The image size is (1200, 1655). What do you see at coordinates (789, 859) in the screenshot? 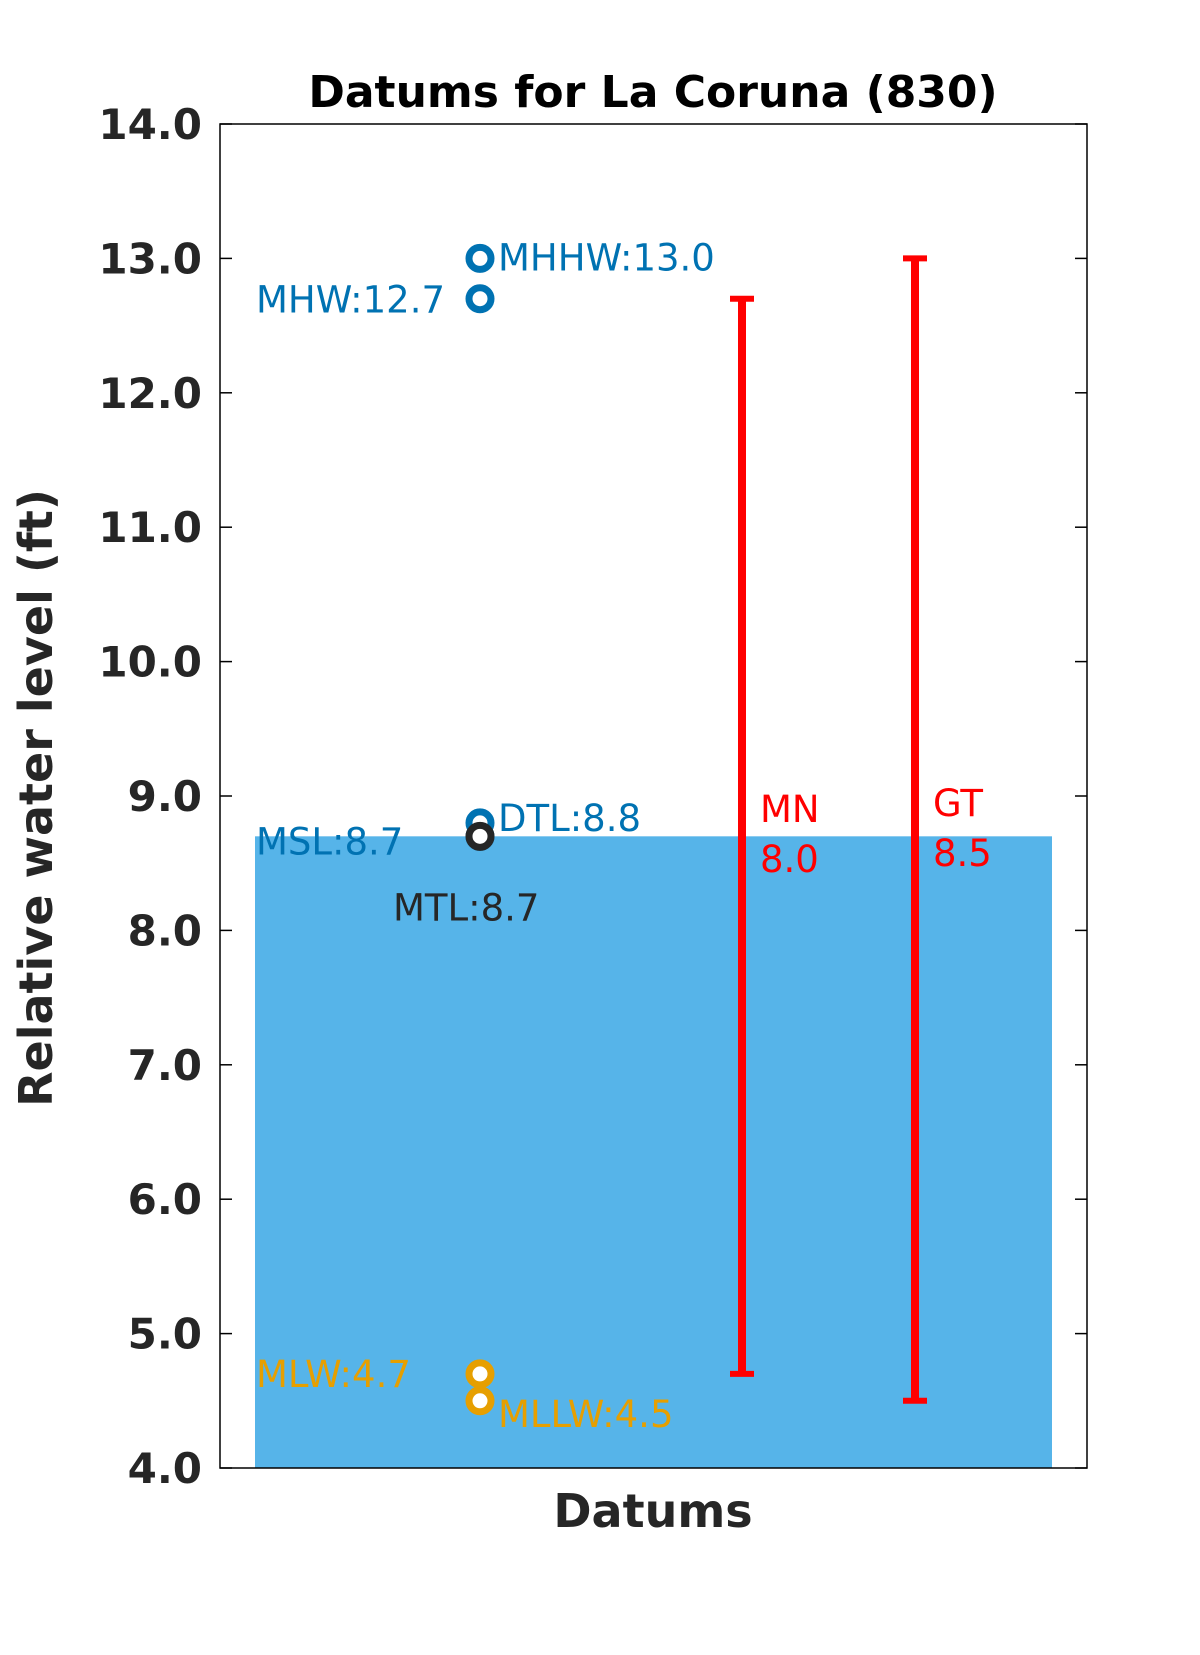
I see `range-mn-value-label: 8.0` at bounding box center [789, 859].